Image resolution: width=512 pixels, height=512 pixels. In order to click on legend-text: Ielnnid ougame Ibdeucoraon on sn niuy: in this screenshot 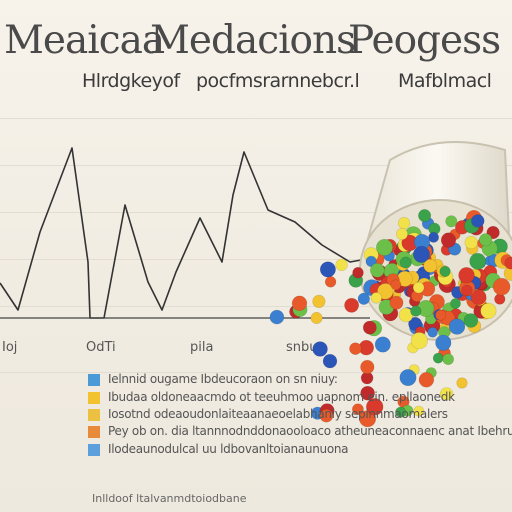, I will do `click(223, 379)`.